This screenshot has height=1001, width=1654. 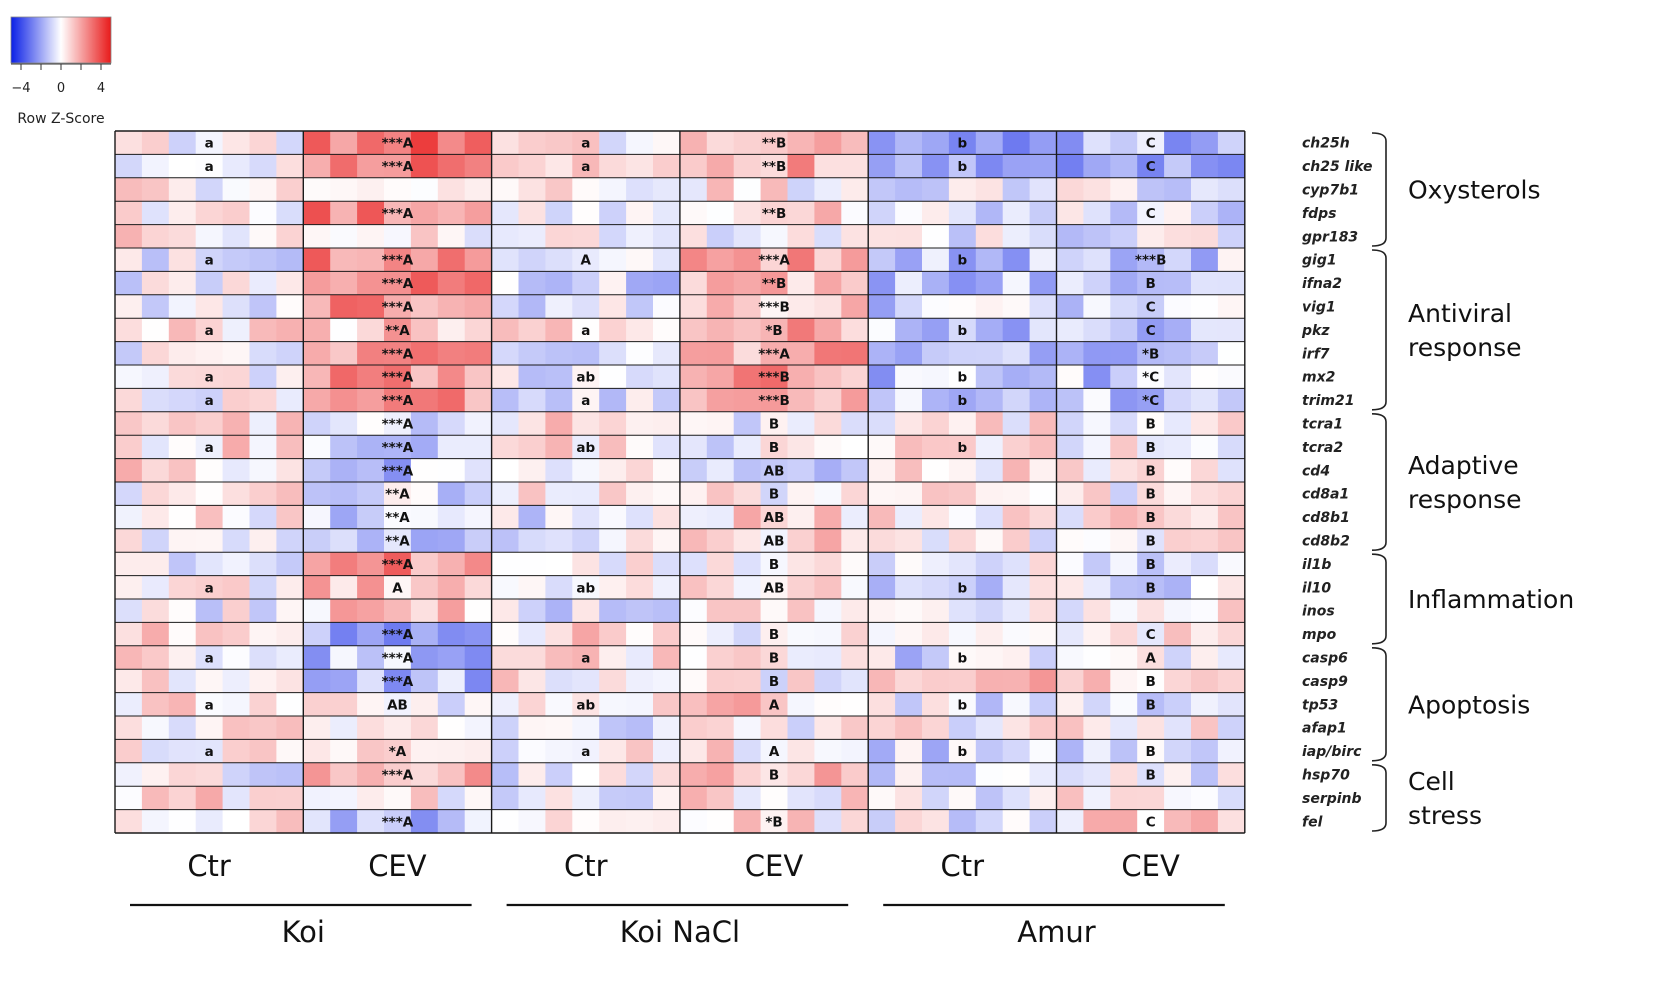 I want to click on significance-label: b, so click(x=963, y=401).